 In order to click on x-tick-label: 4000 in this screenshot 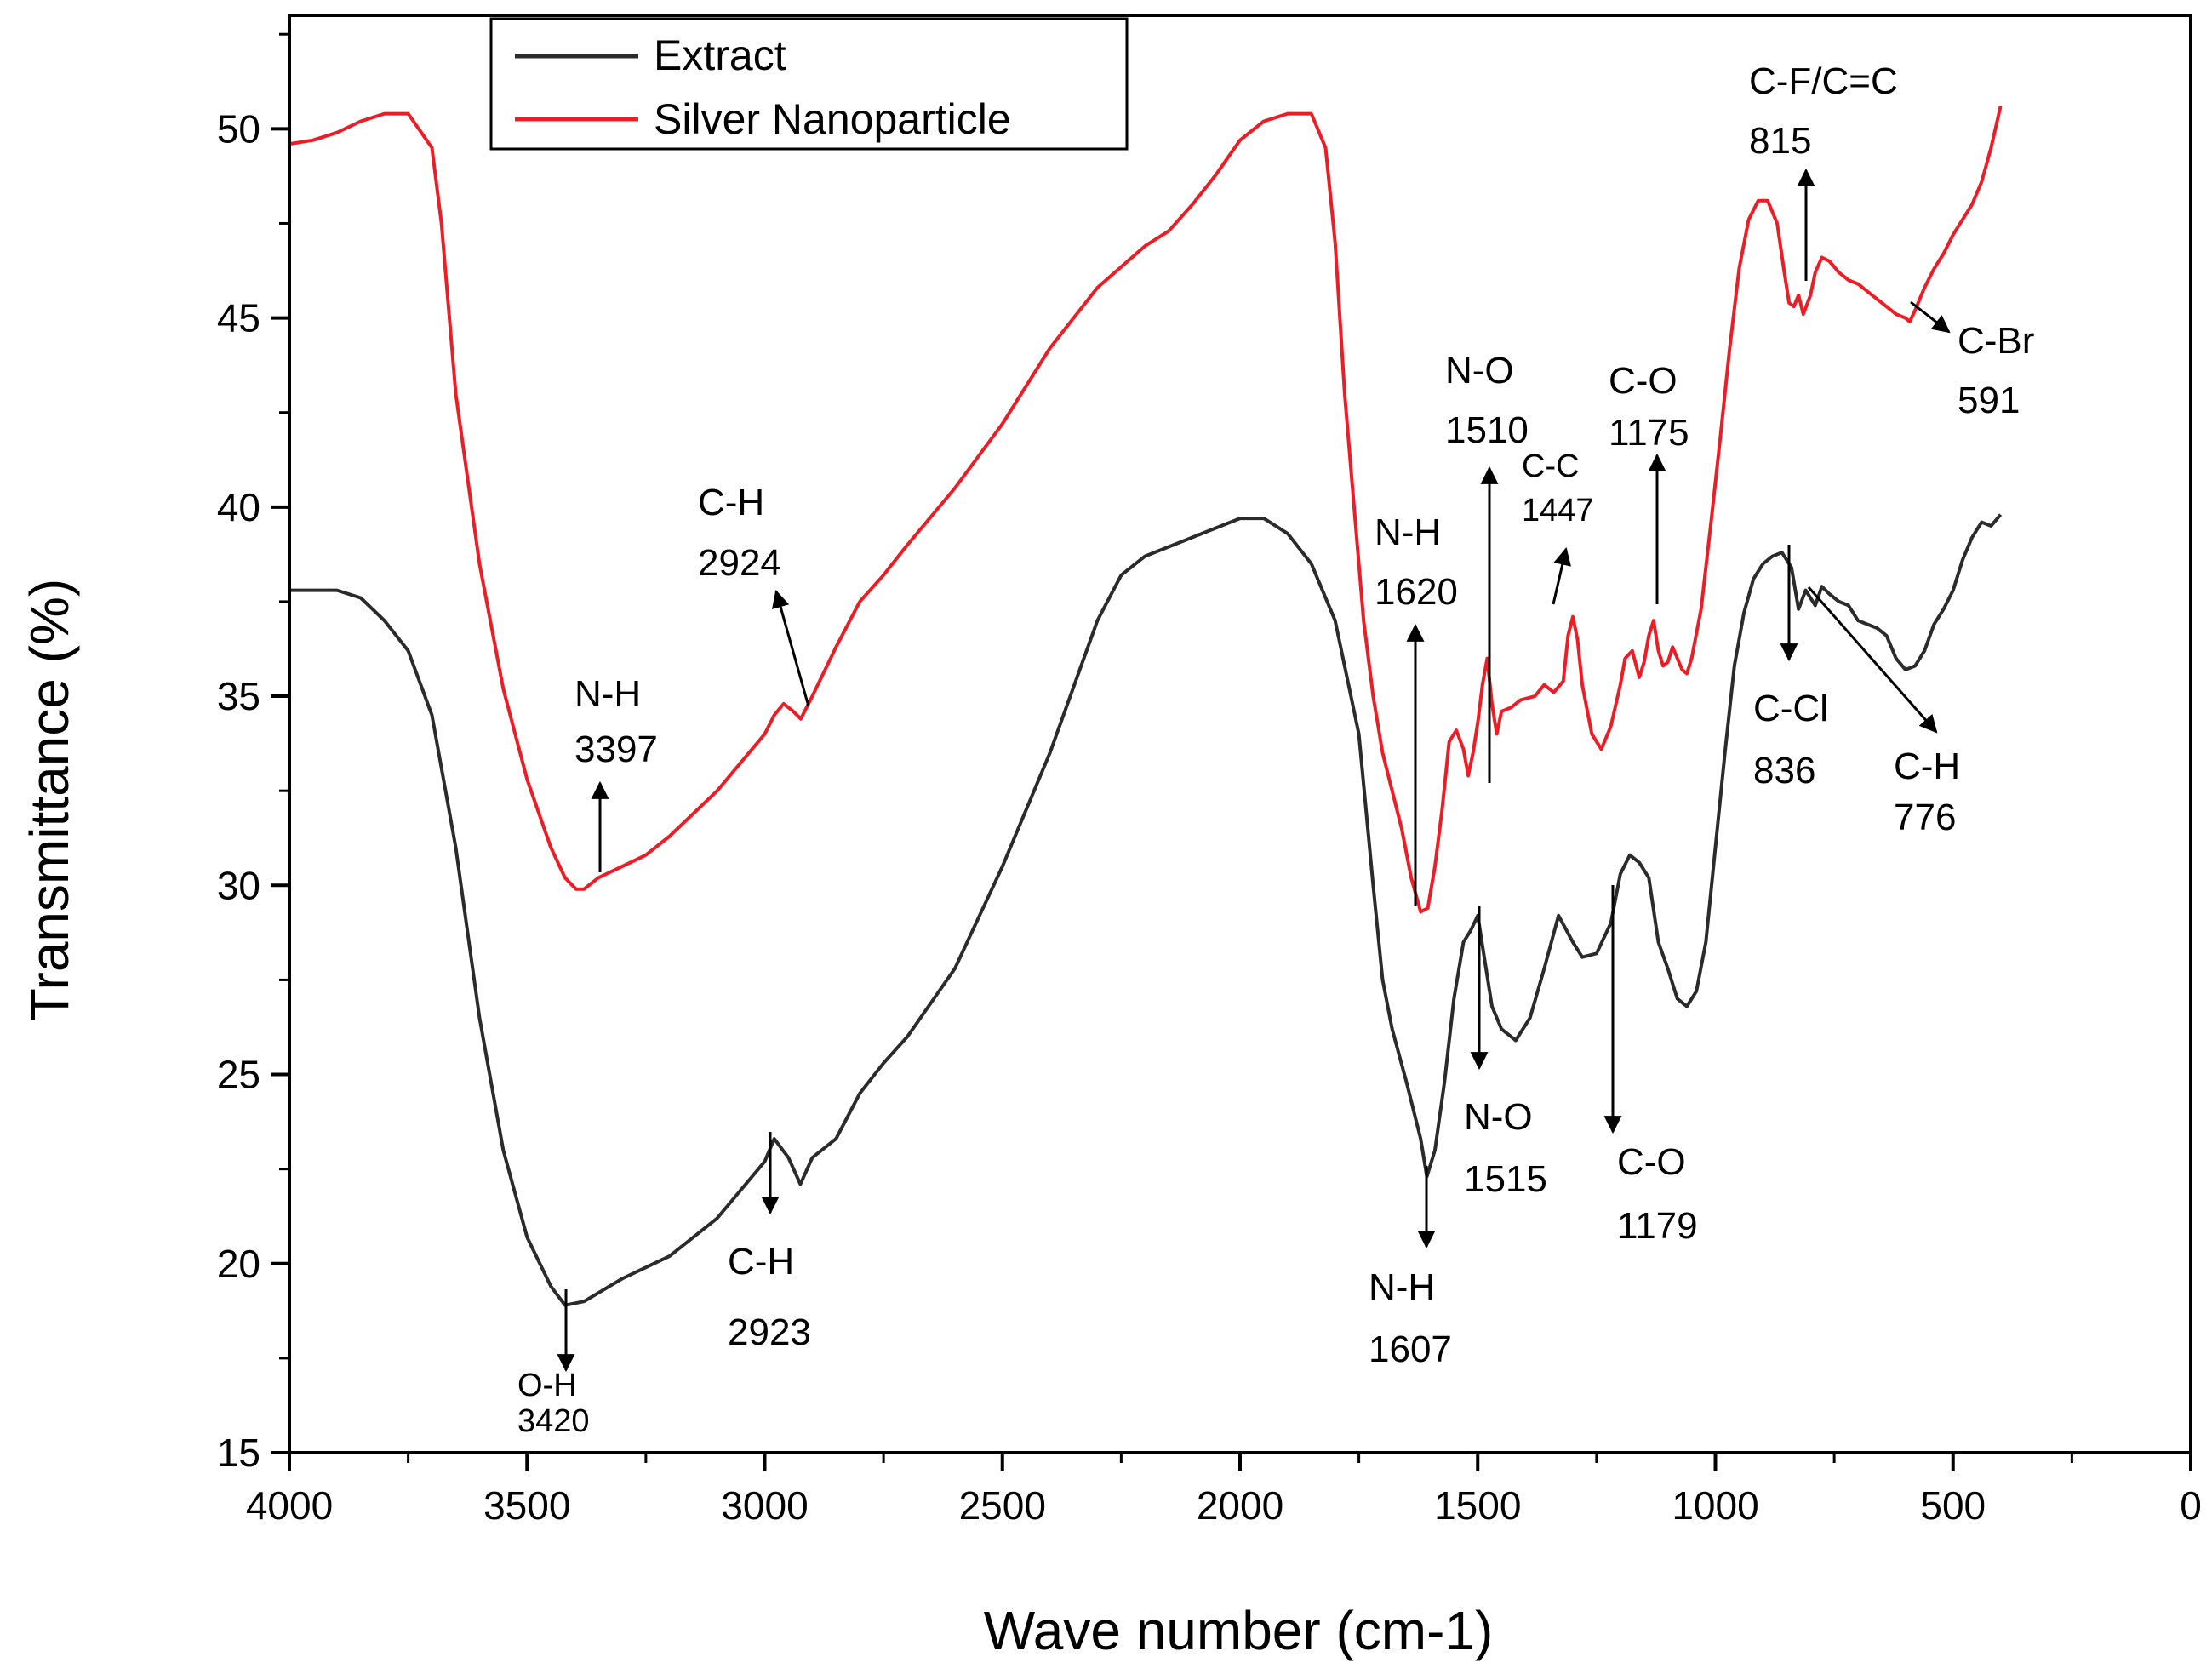, I will do `click(289, 1505)`.